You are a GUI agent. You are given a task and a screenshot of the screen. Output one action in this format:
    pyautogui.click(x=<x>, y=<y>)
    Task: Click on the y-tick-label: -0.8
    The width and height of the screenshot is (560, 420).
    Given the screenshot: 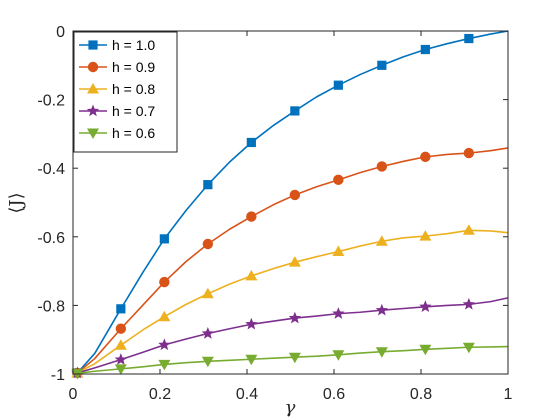 What is the action you would take?
    pyautogui.click(x=51, y=306)
    